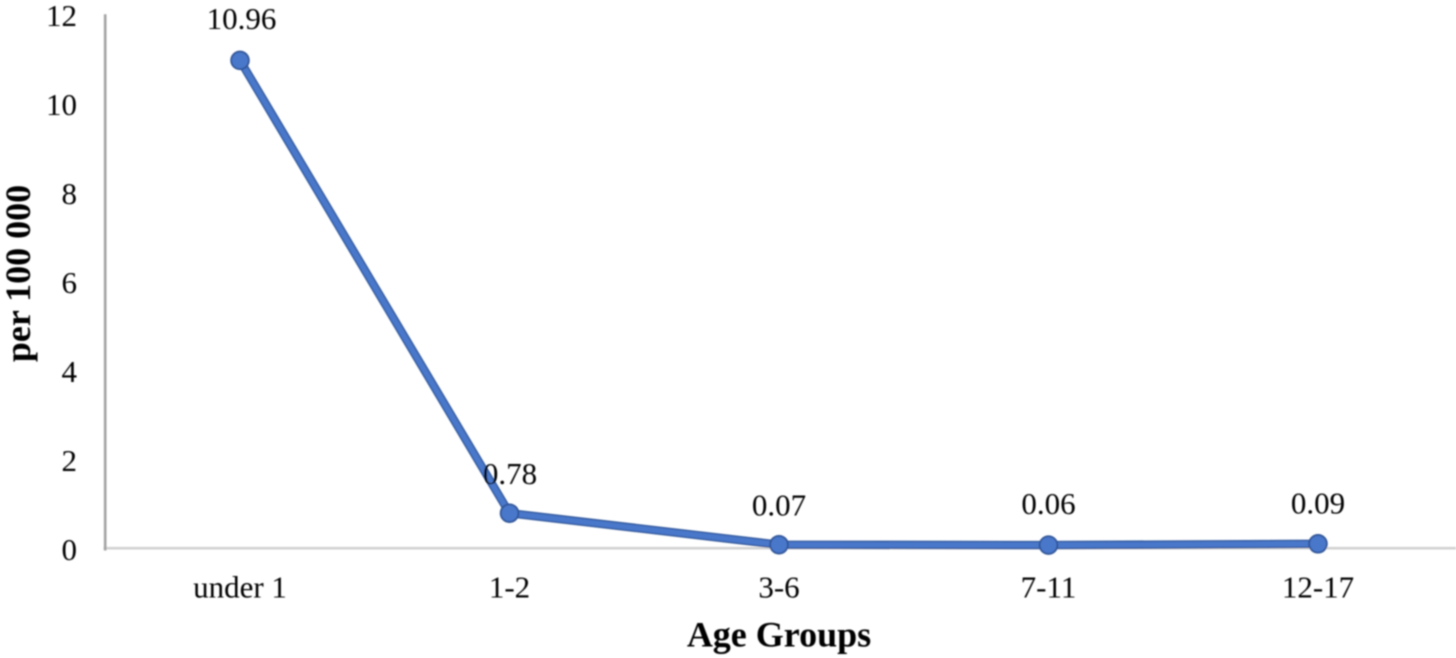  I want to click on svg-text: 0.06, so click(1048, 503).